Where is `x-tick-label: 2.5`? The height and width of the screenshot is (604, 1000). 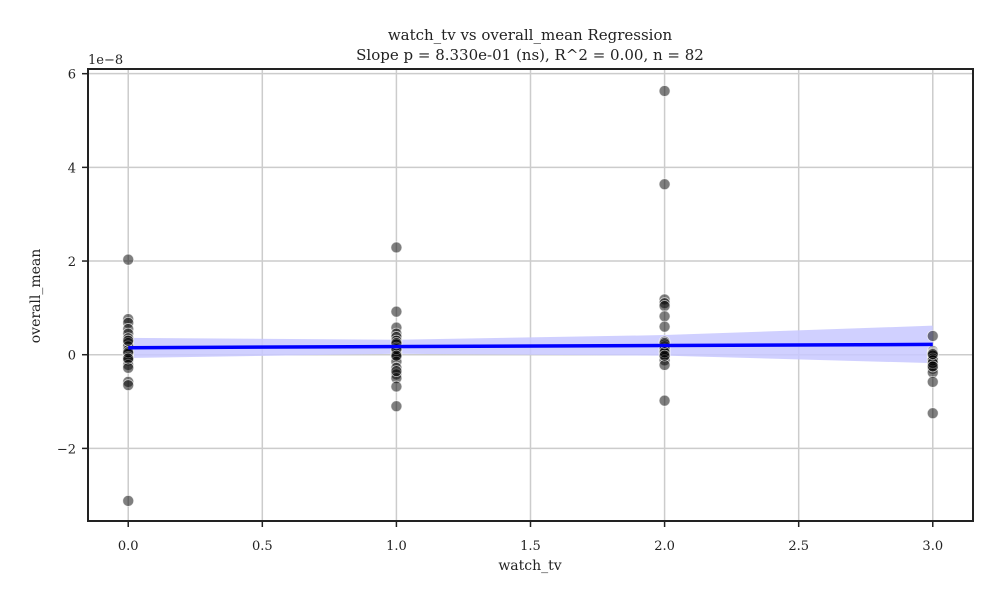
x-tick-label: 2.5 is located at coordinates (798, 546).